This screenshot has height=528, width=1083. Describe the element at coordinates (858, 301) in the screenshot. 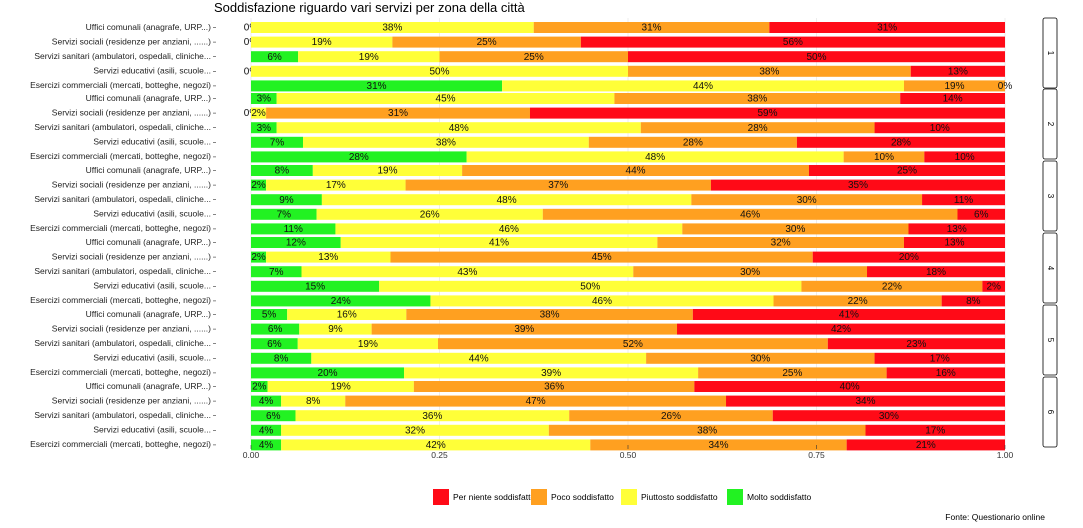

I see `data-label: 22%` at that location.